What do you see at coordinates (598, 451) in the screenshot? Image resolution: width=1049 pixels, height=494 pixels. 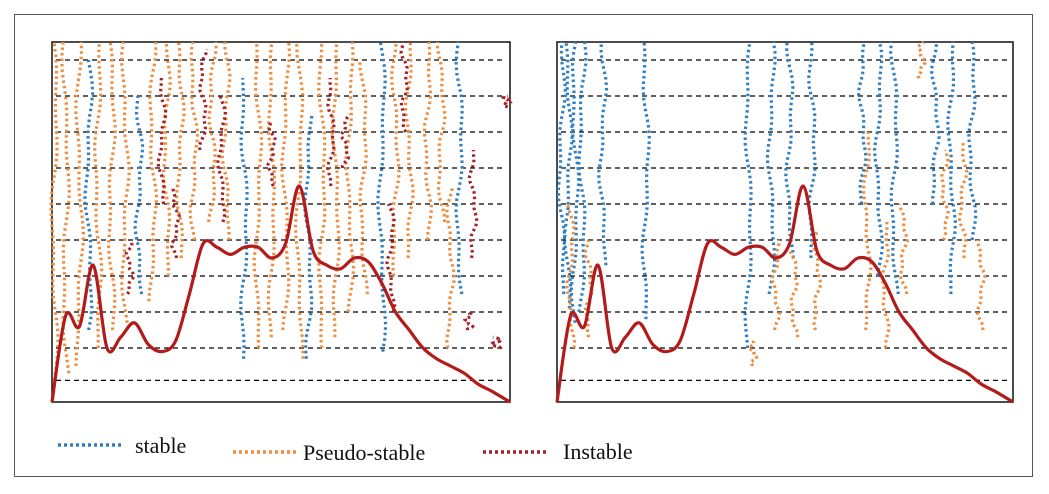 I see `legend-instable-label: Instable` at bounding box center [598, 451].